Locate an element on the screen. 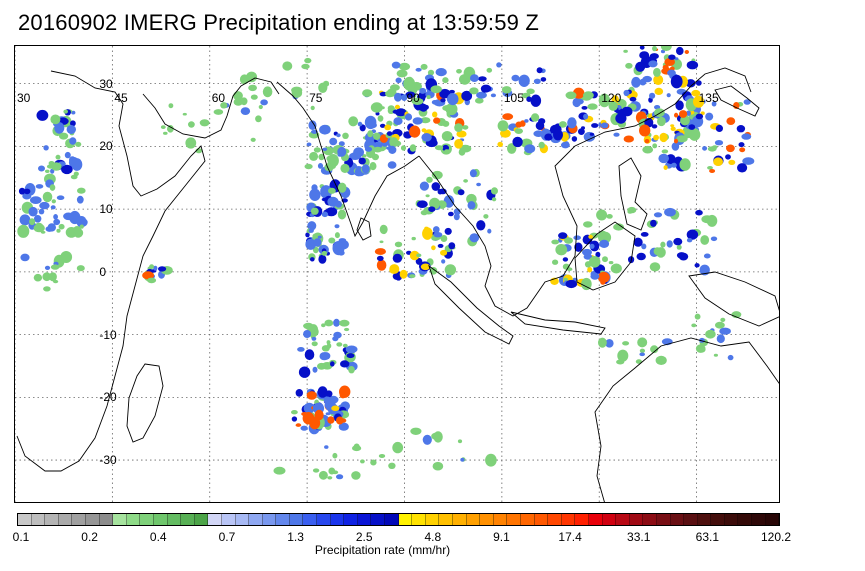 This screenshot has width=865, height=571. borneo-coastline is located at coordinates (605, 256).